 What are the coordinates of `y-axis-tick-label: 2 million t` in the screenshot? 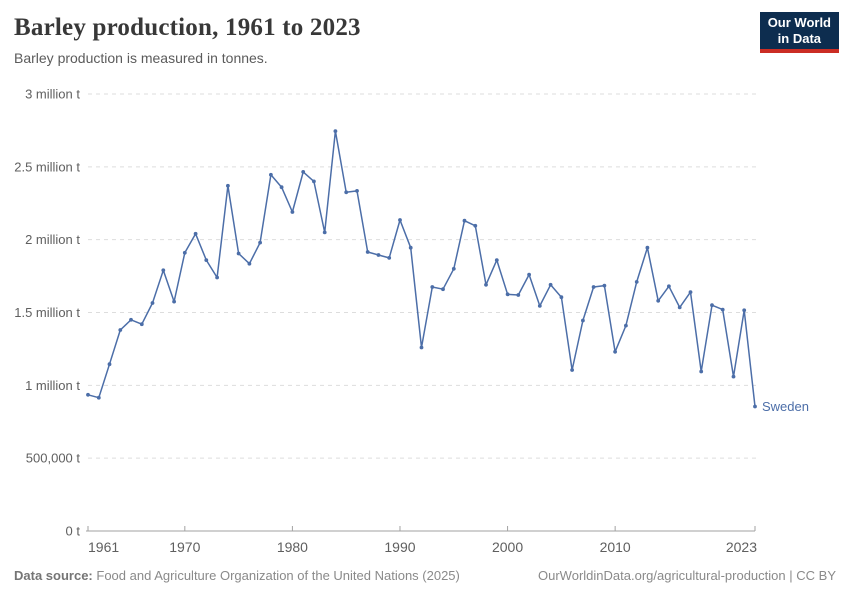 It's located at (52, 239).